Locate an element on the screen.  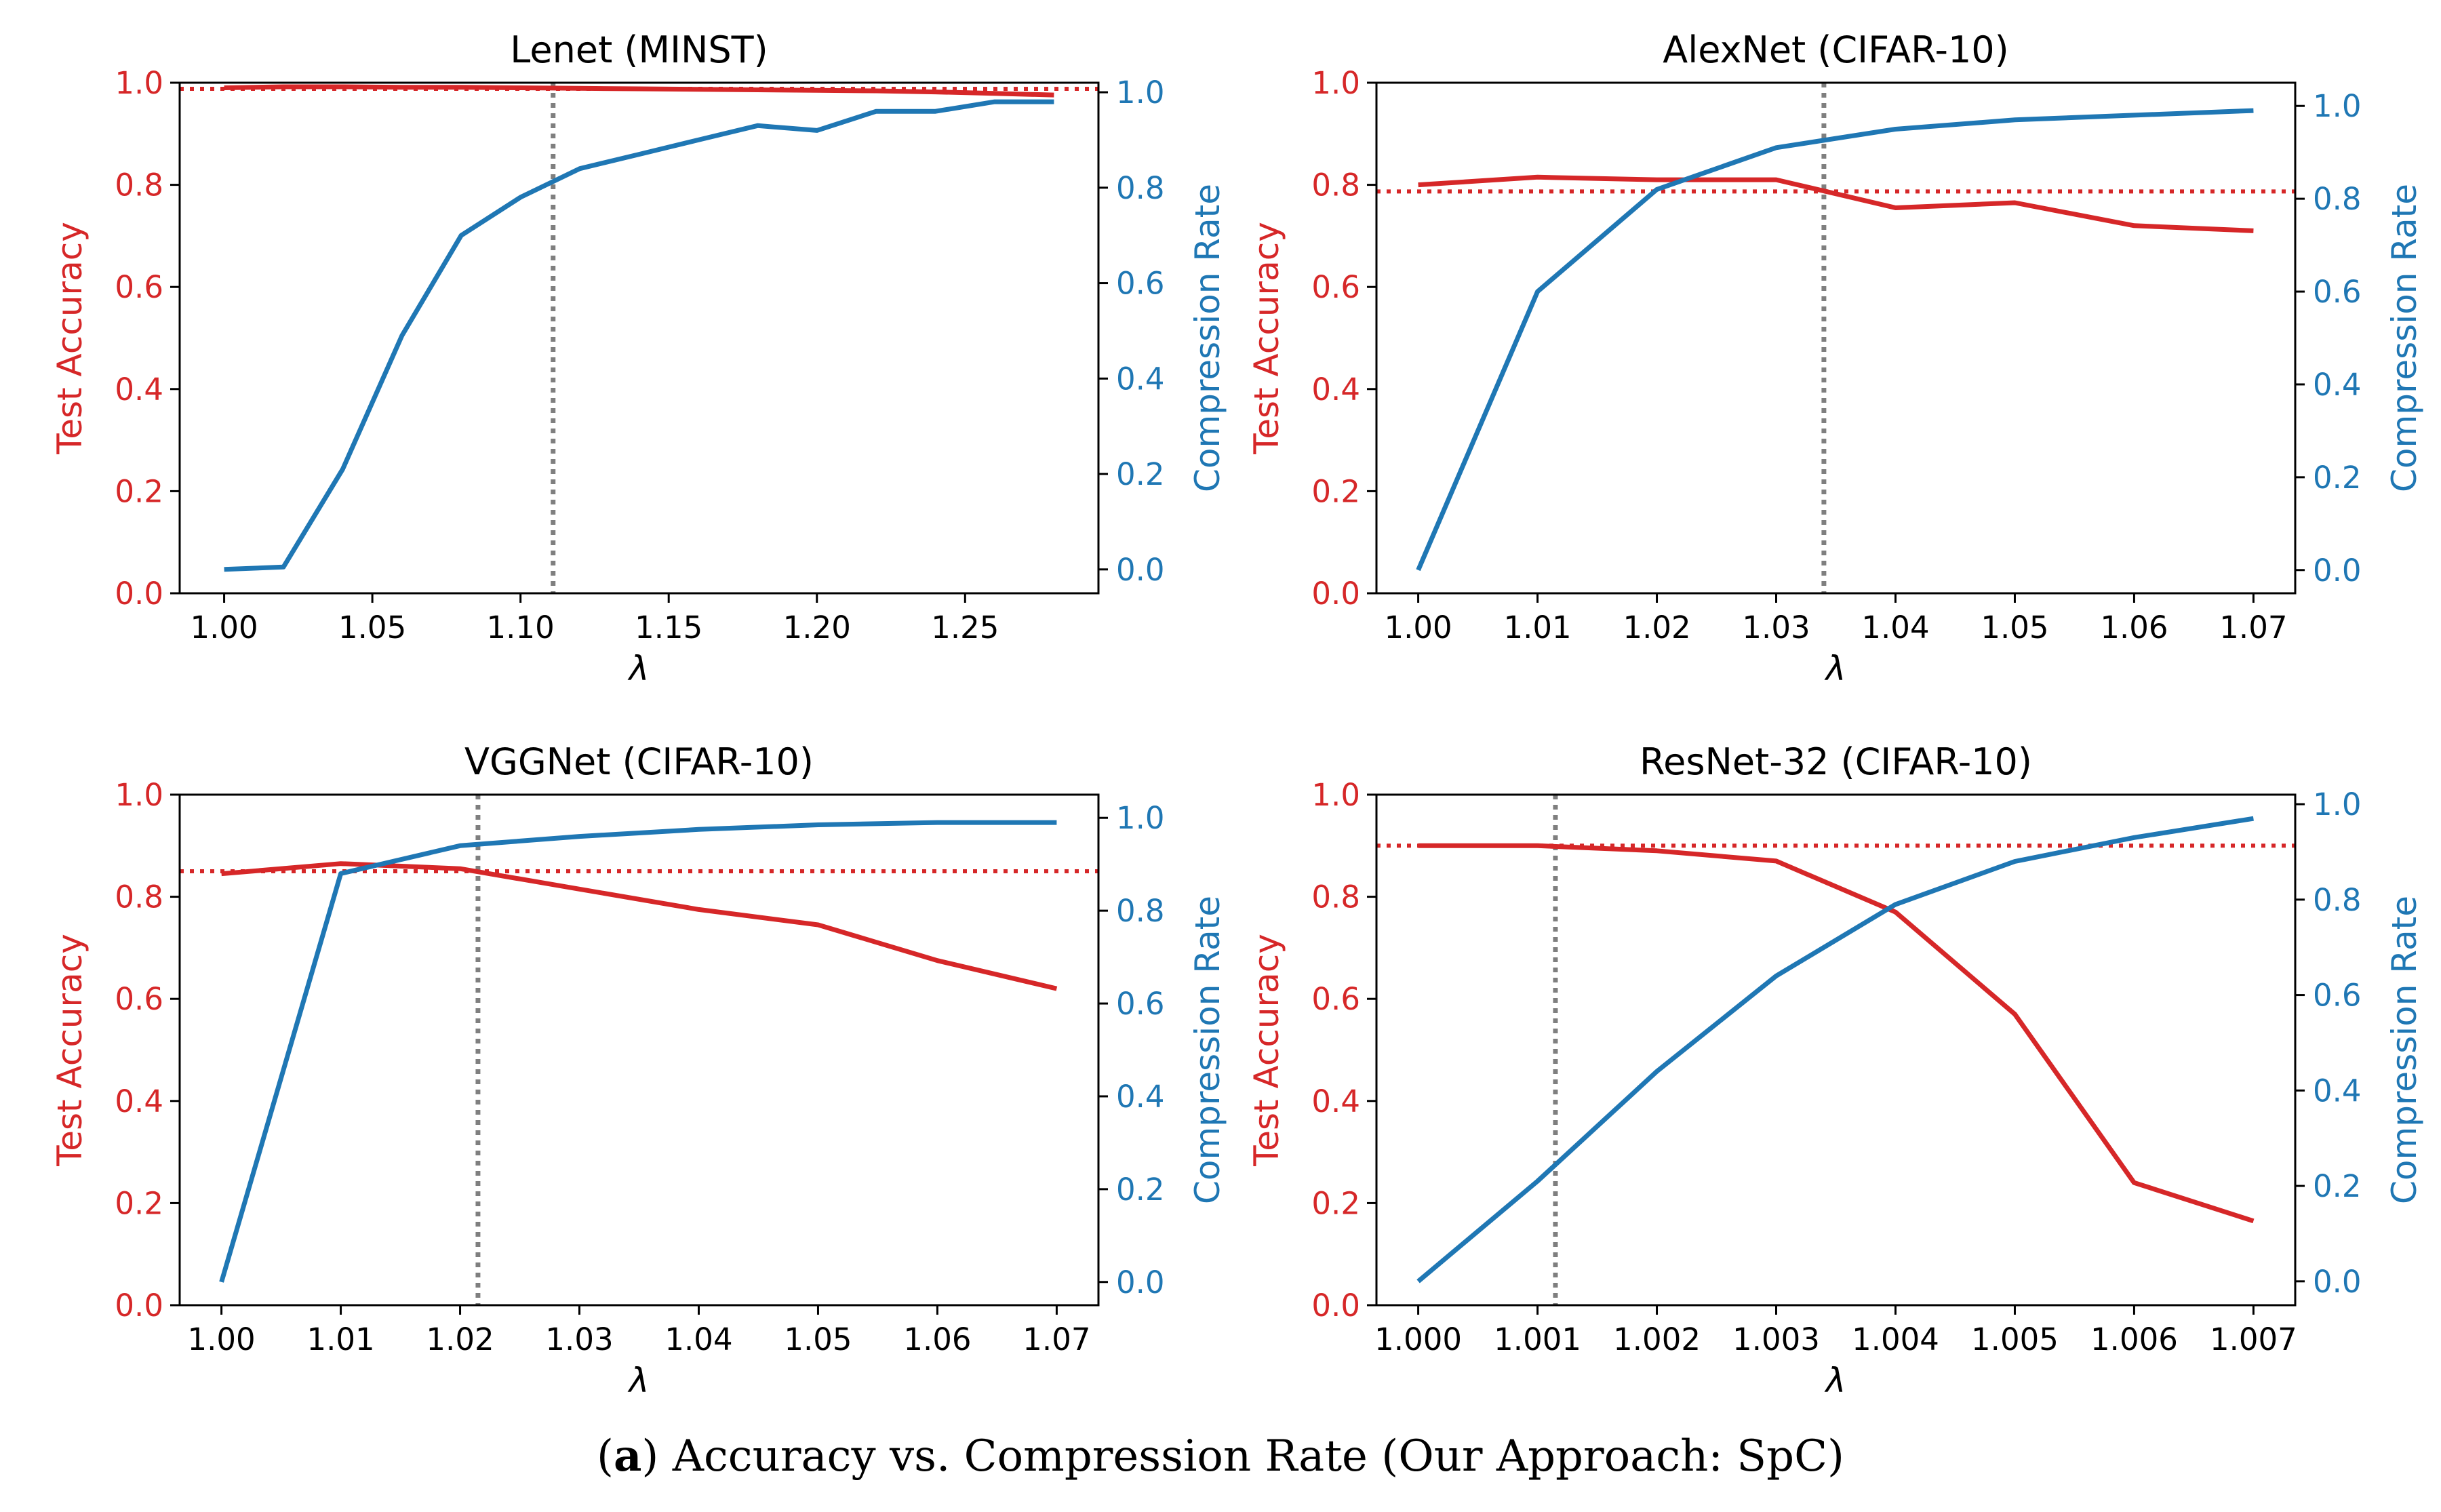
plot-1-x-tick-label: 1.03 is located at coordinates (1776, 627).